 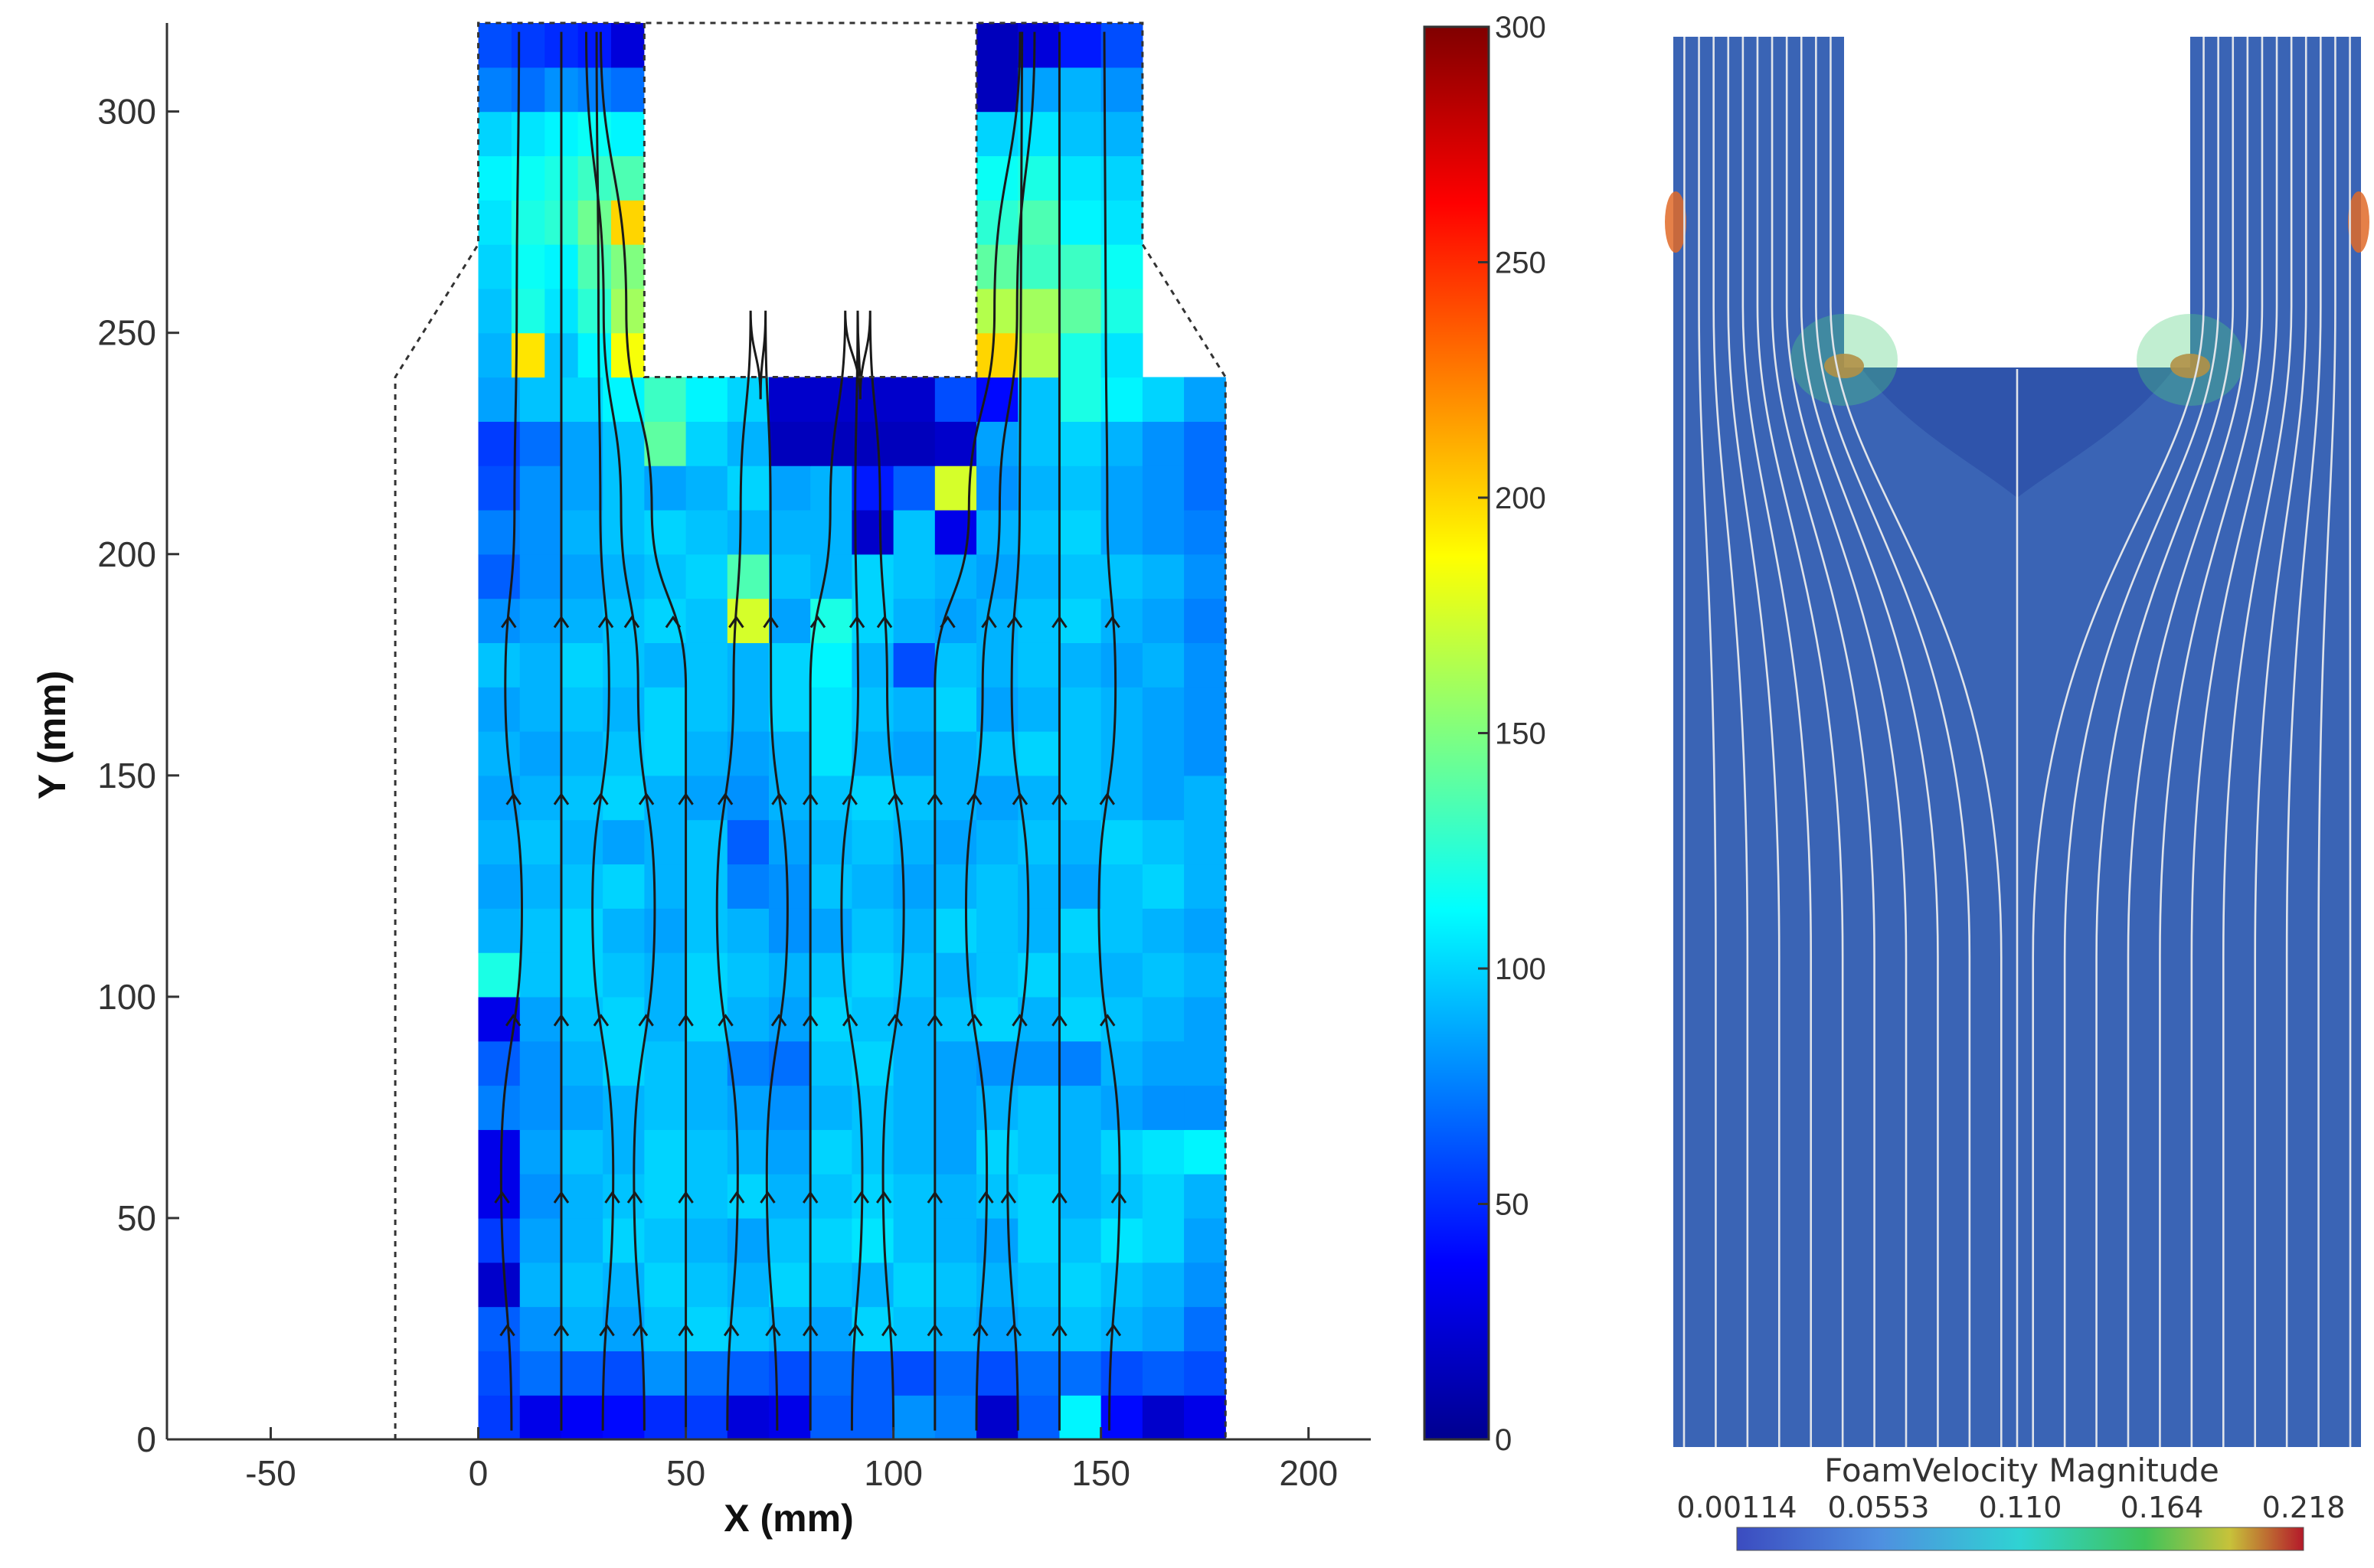 I want to click on colorbar-right-tick-label: 0.0553, so click(x=1879, y=1507).